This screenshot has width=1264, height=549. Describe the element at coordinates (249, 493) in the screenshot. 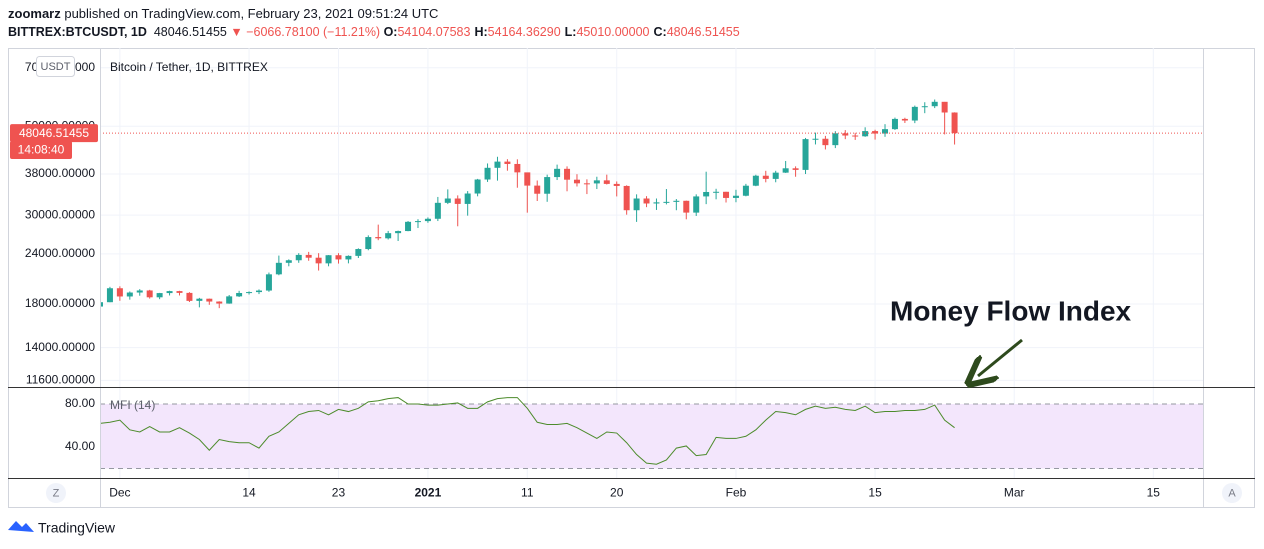

I see `x-tick-label: 14` at that location.